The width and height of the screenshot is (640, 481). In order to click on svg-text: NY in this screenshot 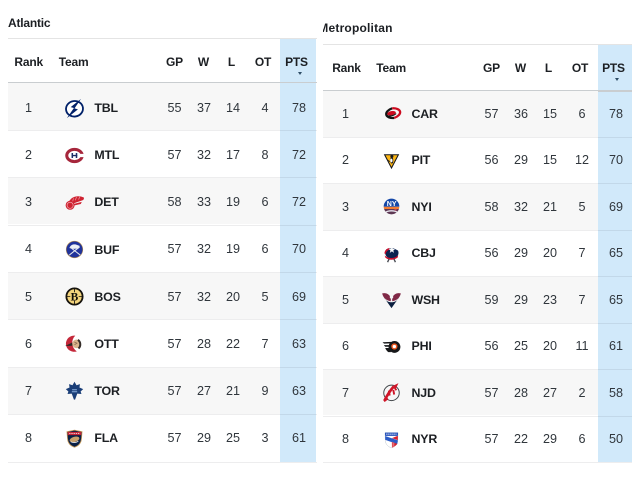, I will do `click(392, 204)`.